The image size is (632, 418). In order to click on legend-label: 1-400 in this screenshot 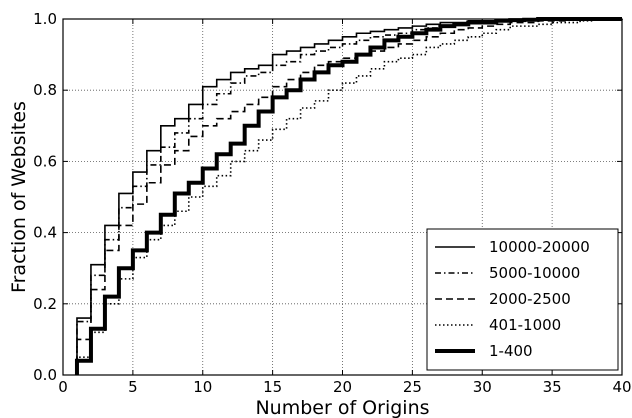, I will do `click(511, 351)`.